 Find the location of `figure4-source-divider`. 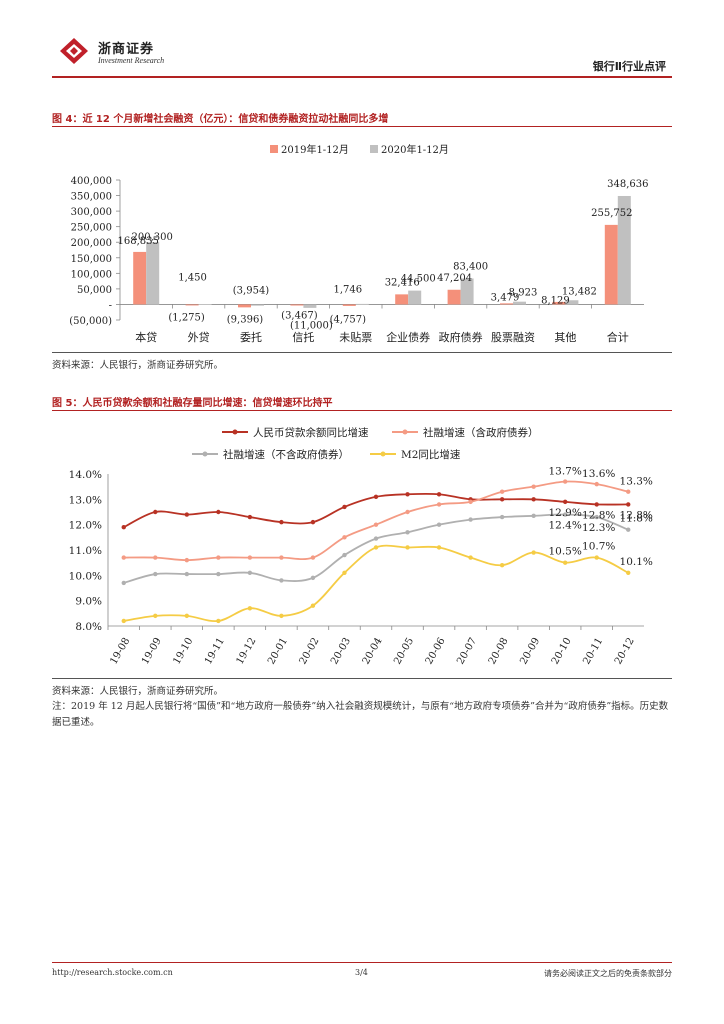

figure4-source-divider is located at coordinates (362, 352).